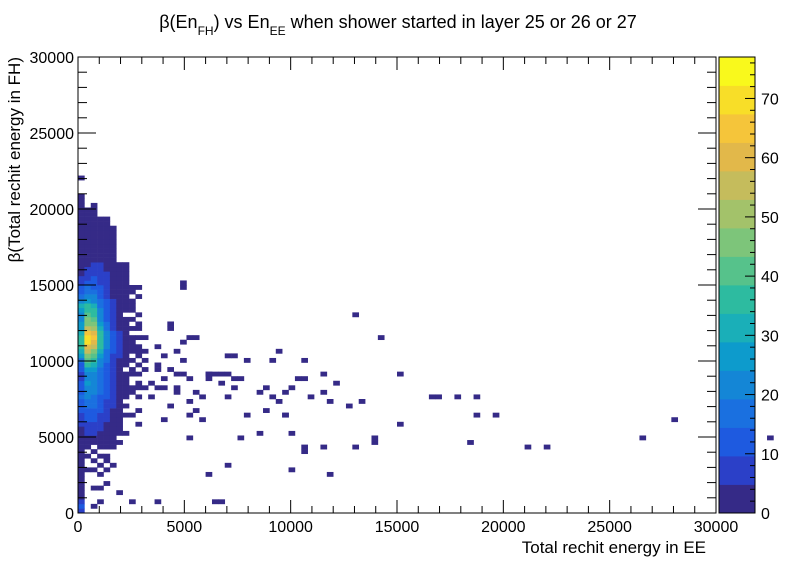 Image resolution: width=796 pixels, height=572 pixels. I want to click on x-axis-label: Total rechit energy in EE, so click(614, 547).